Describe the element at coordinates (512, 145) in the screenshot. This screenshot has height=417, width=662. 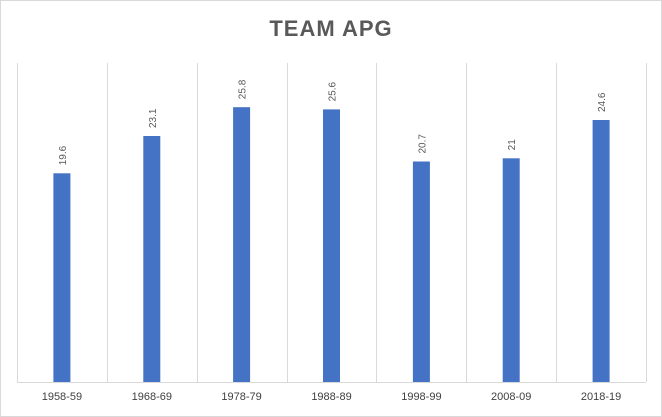
I see `data-label-2008-09: 21` at that location.